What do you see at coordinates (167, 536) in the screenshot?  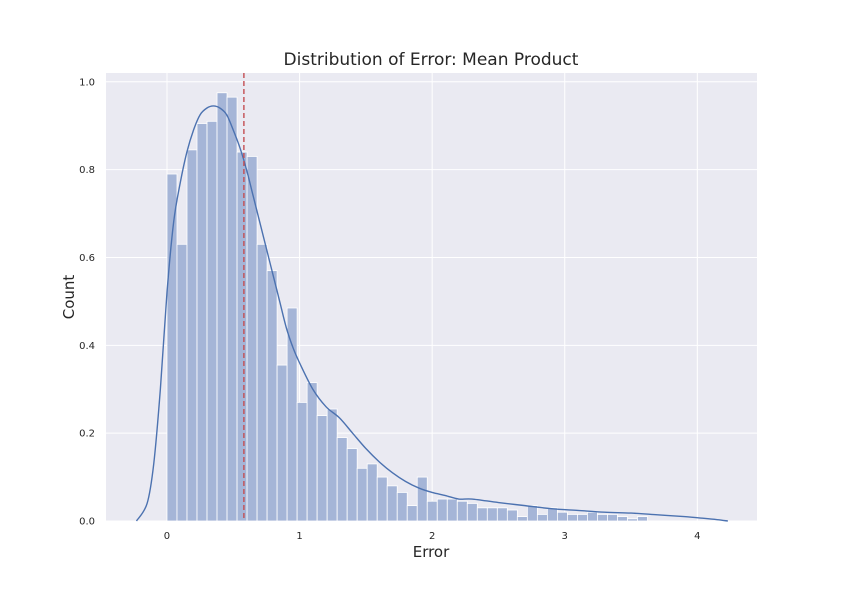 I see `x-tick-label: 0` at bounding box center [167, 536].